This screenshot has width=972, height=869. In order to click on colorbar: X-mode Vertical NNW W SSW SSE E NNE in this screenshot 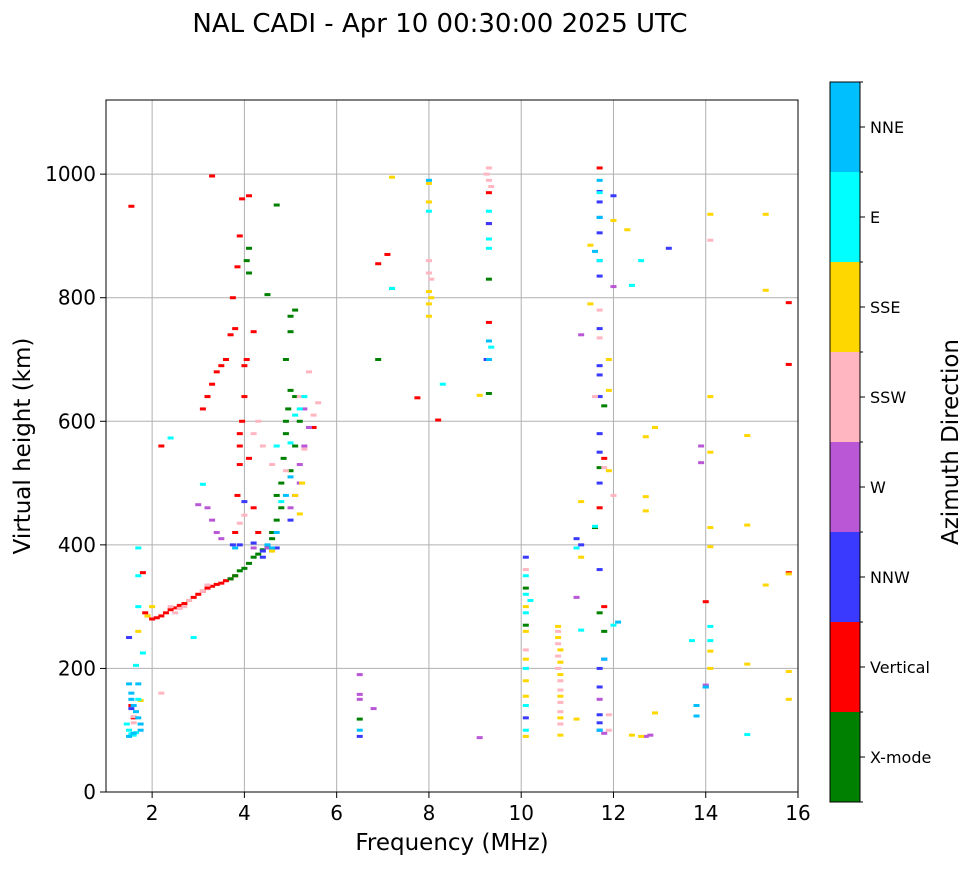, I will do `click(880, 442)`.